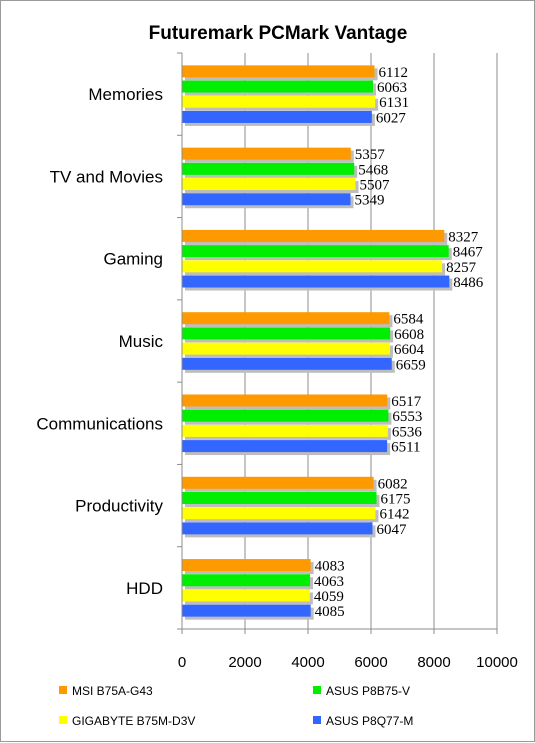 Image resolution: width=535 pixels, height=743 pixels. Describe the element at coordinates (307, 662) in the screenshot. I see `x-tick-label: 4000` at that location.